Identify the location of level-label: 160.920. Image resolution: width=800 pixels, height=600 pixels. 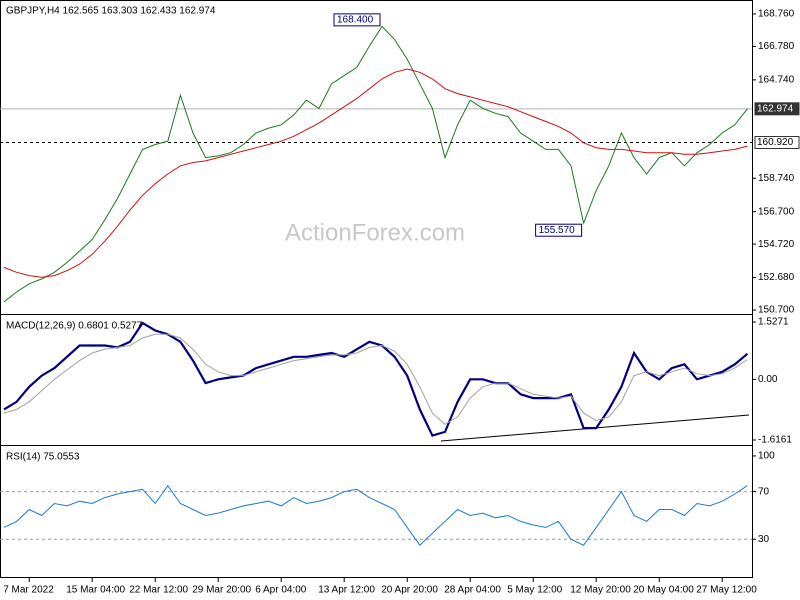
(775, 142).